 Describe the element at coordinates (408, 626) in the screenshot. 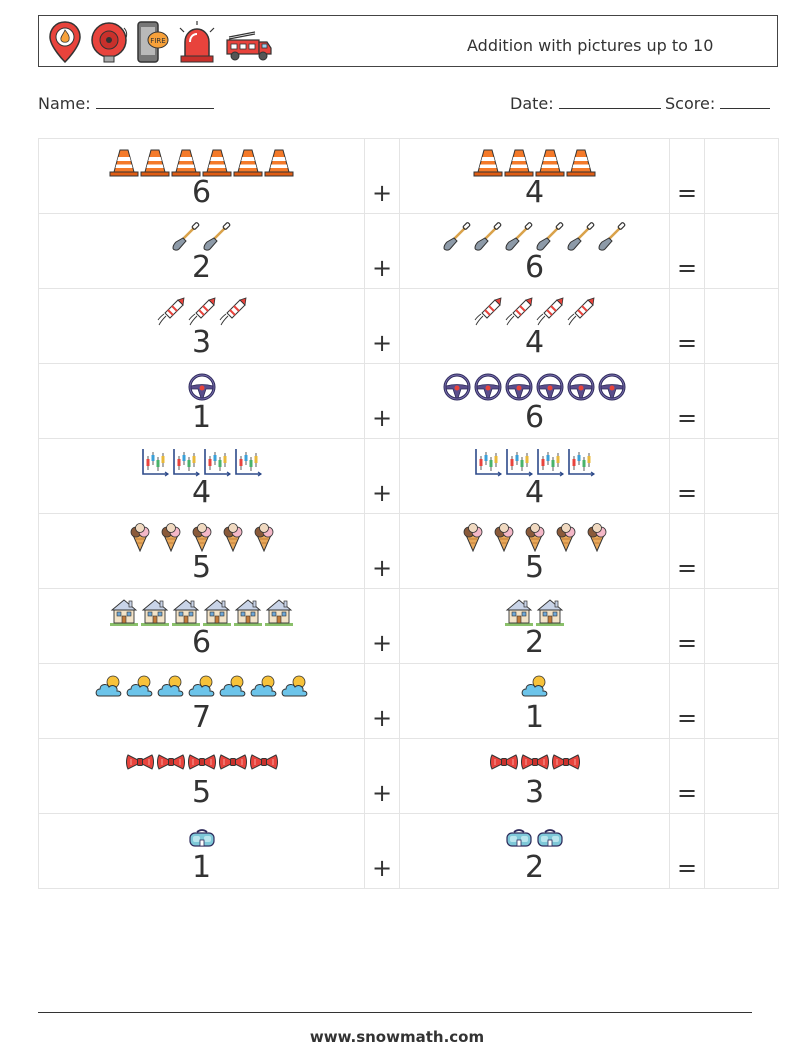

I see `problem-row: 6 + 2 =` at that location.